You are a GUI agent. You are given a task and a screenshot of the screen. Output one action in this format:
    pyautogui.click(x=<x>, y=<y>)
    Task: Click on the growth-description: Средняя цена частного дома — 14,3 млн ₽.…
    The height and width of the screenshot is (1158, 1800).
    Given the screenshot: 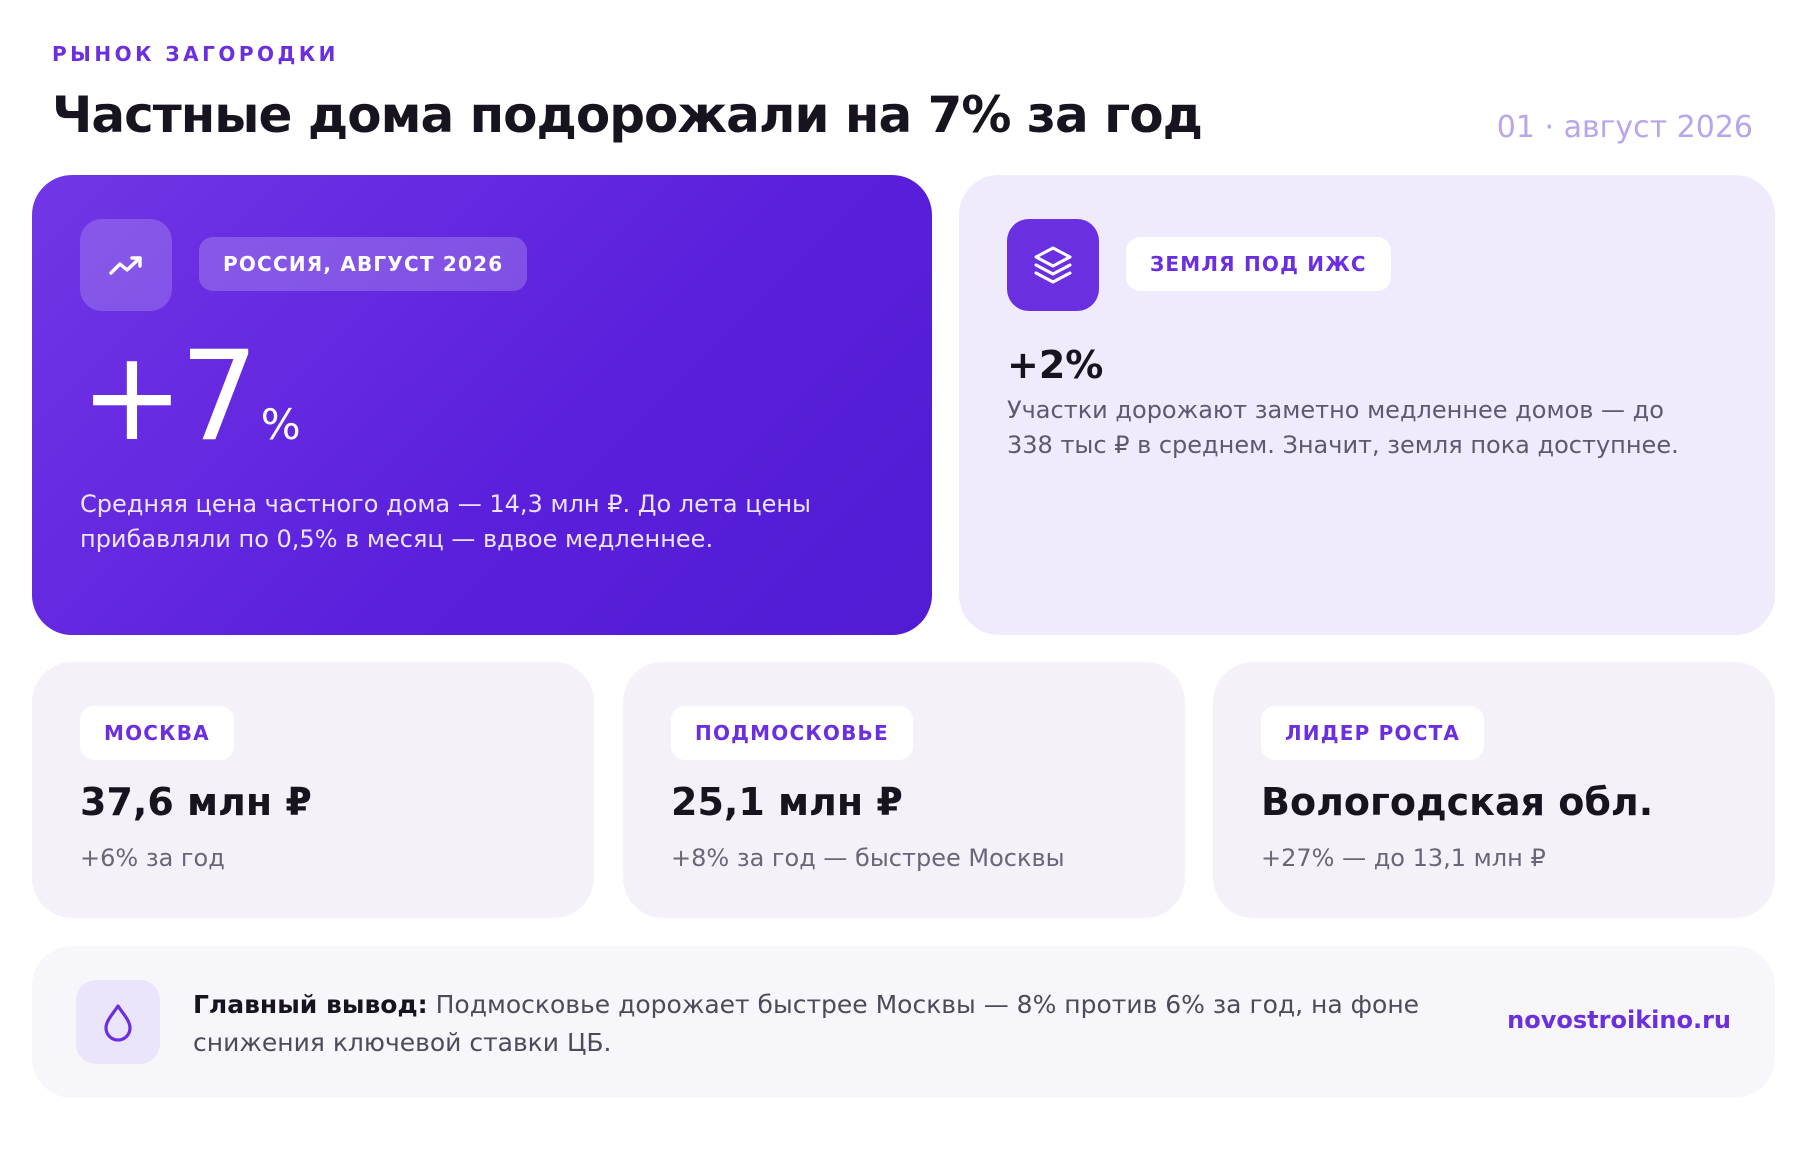 What is the action you would take?
    pyautogui.click(x=445, y=521)
    